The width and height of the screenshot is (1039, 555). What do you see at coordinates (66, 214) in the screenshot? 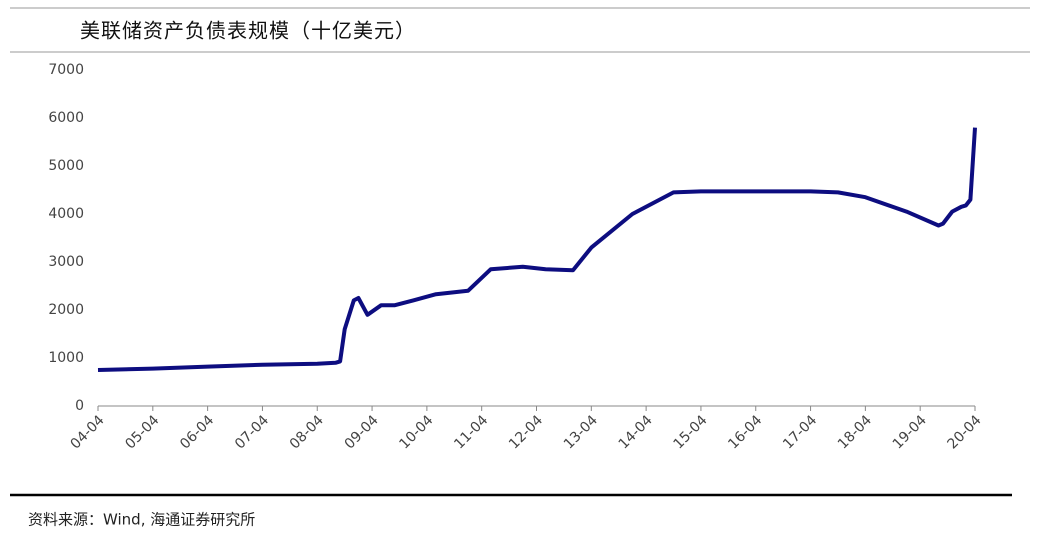
I see `y-tick-label: 4000` at bounding box center [66, 214].